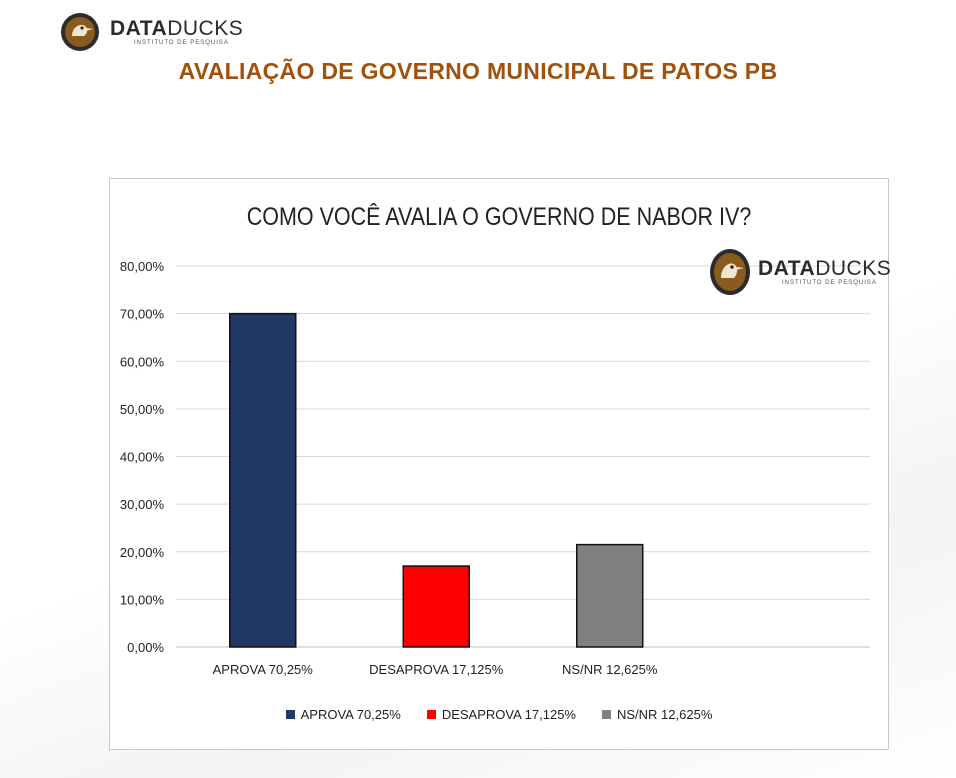 Image resolution: width=956 pixels, height=778 pixels. I want to click on y-tick-label: 20,00%, so click(142, 552).